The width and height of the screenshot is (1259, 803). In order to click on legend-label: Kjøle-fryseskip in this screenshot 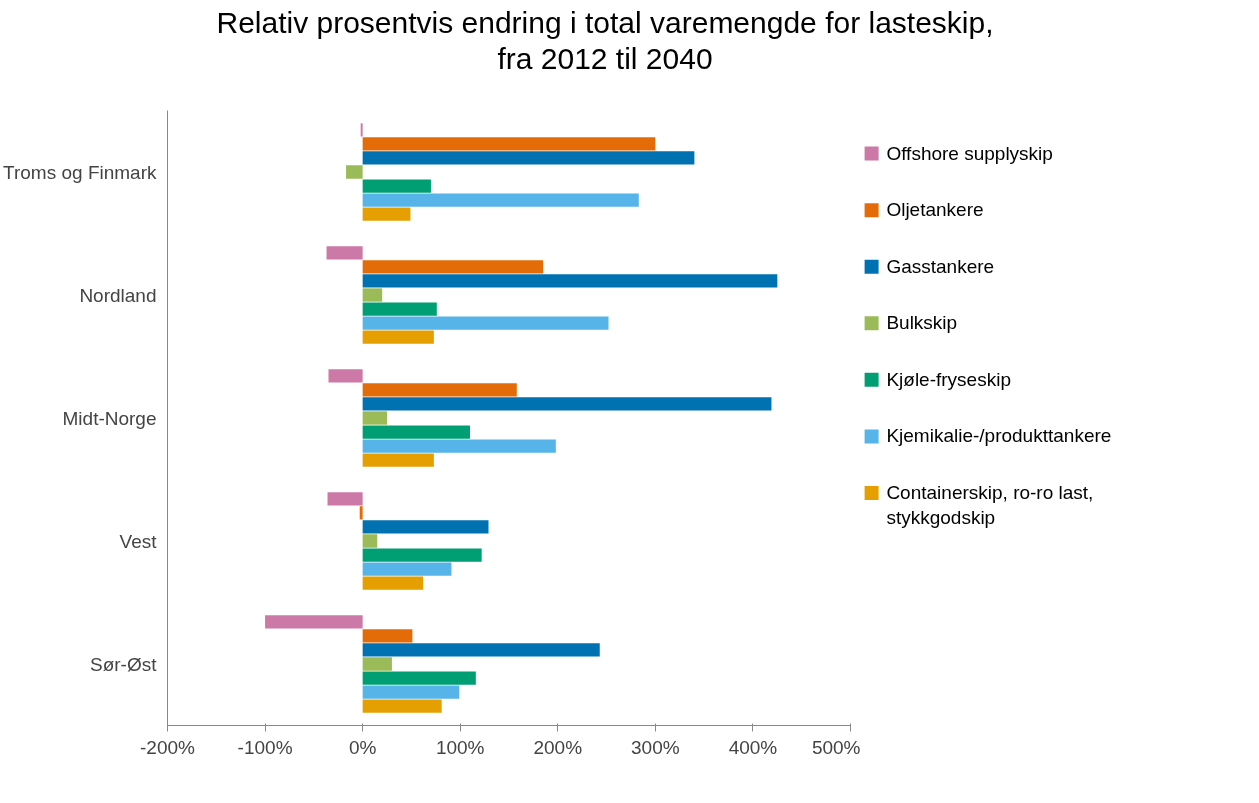, I will do `click(948, 379)`.